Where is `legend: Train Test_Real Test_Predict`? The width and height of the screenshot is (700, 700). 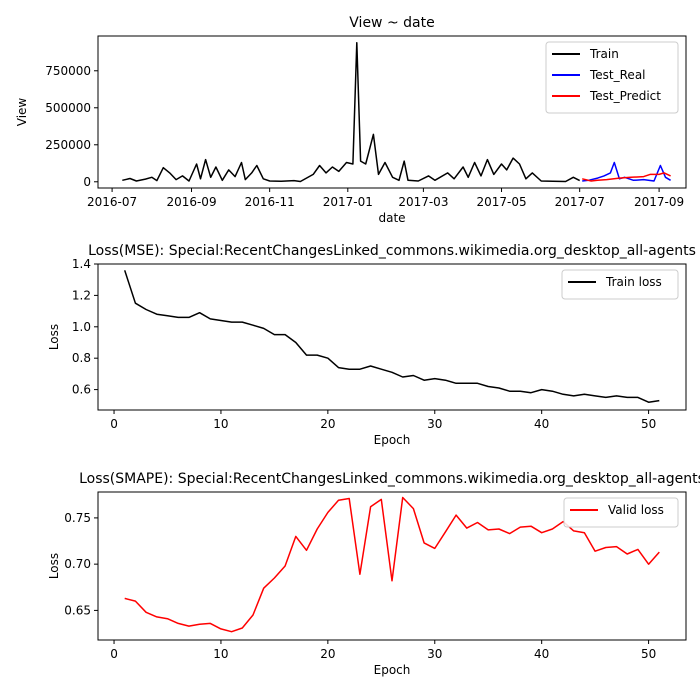 legend: Train Test_Real Test_Predict is located at coordinates (612, 77).